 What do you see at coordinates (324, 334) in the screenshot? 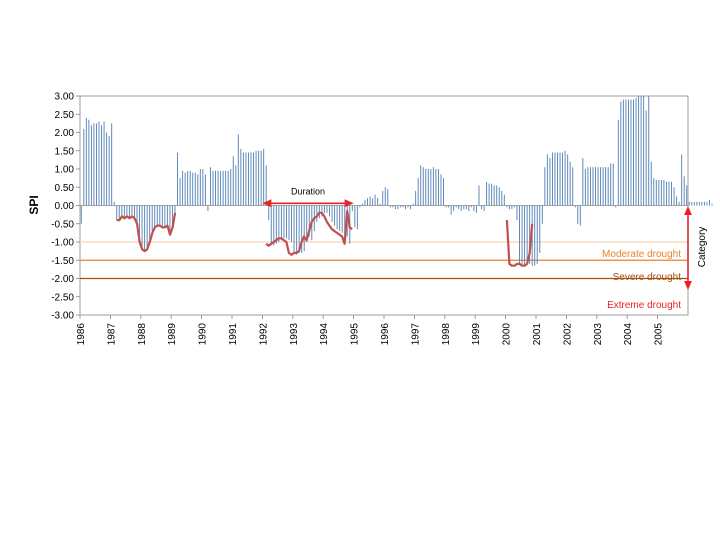
I see `x-tick-label: 1994` at bounding box center [324, 334].